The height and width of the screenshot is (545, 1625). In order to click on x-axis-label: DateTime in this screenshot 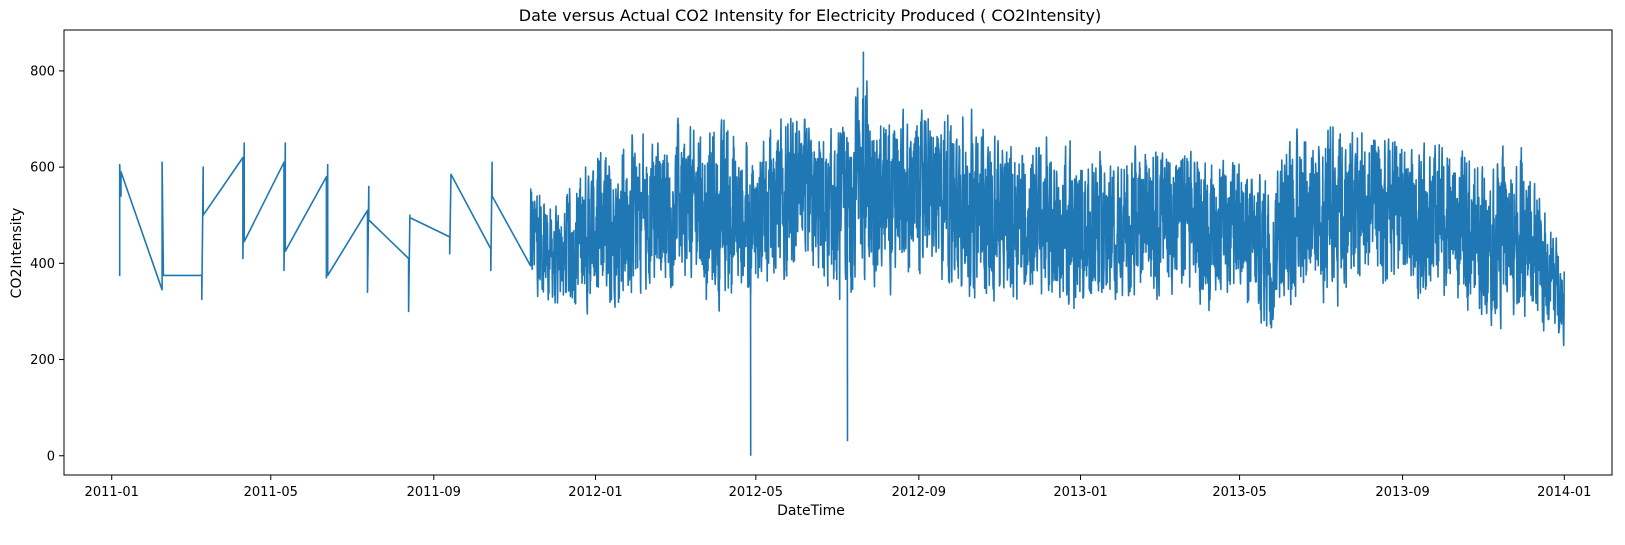, I will do `click(811, 511)`.